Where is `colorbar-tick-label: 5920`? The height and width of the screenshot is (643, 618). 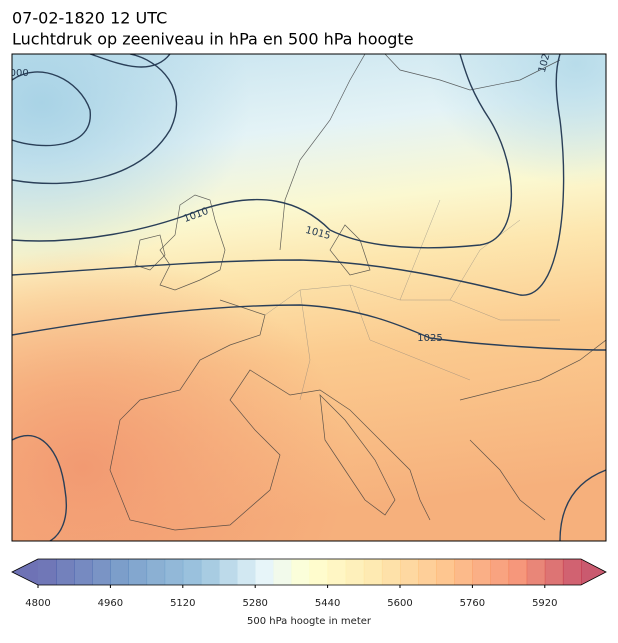 colorbar-tick-label: 5920 is located at coordinates (544, 603).